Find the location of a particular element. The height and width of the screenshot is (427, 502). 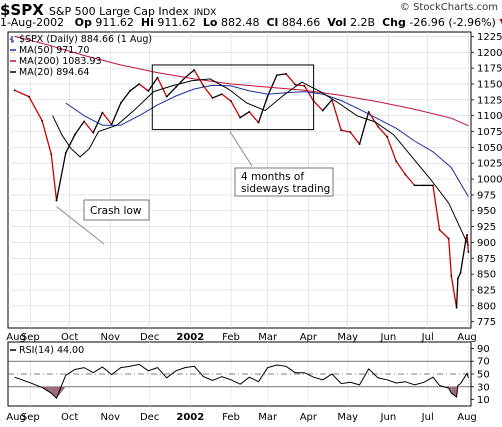

legend-label: MA(50) 971.70 is located at coordinates (54, 50).